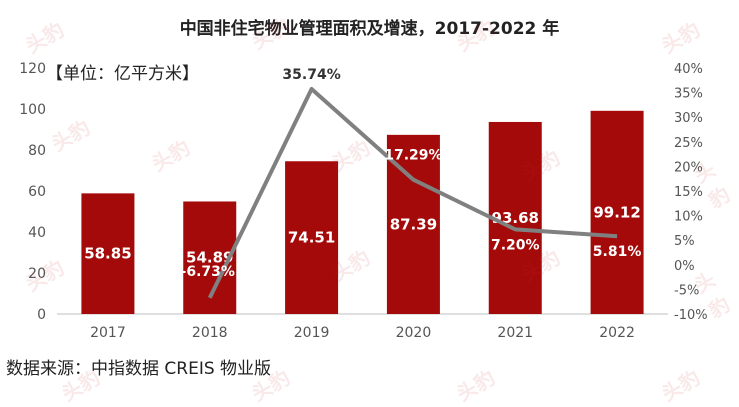 The image size is (739, 407). Describe the element at coordinates (41, 315) in the screenshot. I see `left-tick-label: 0` at that location.